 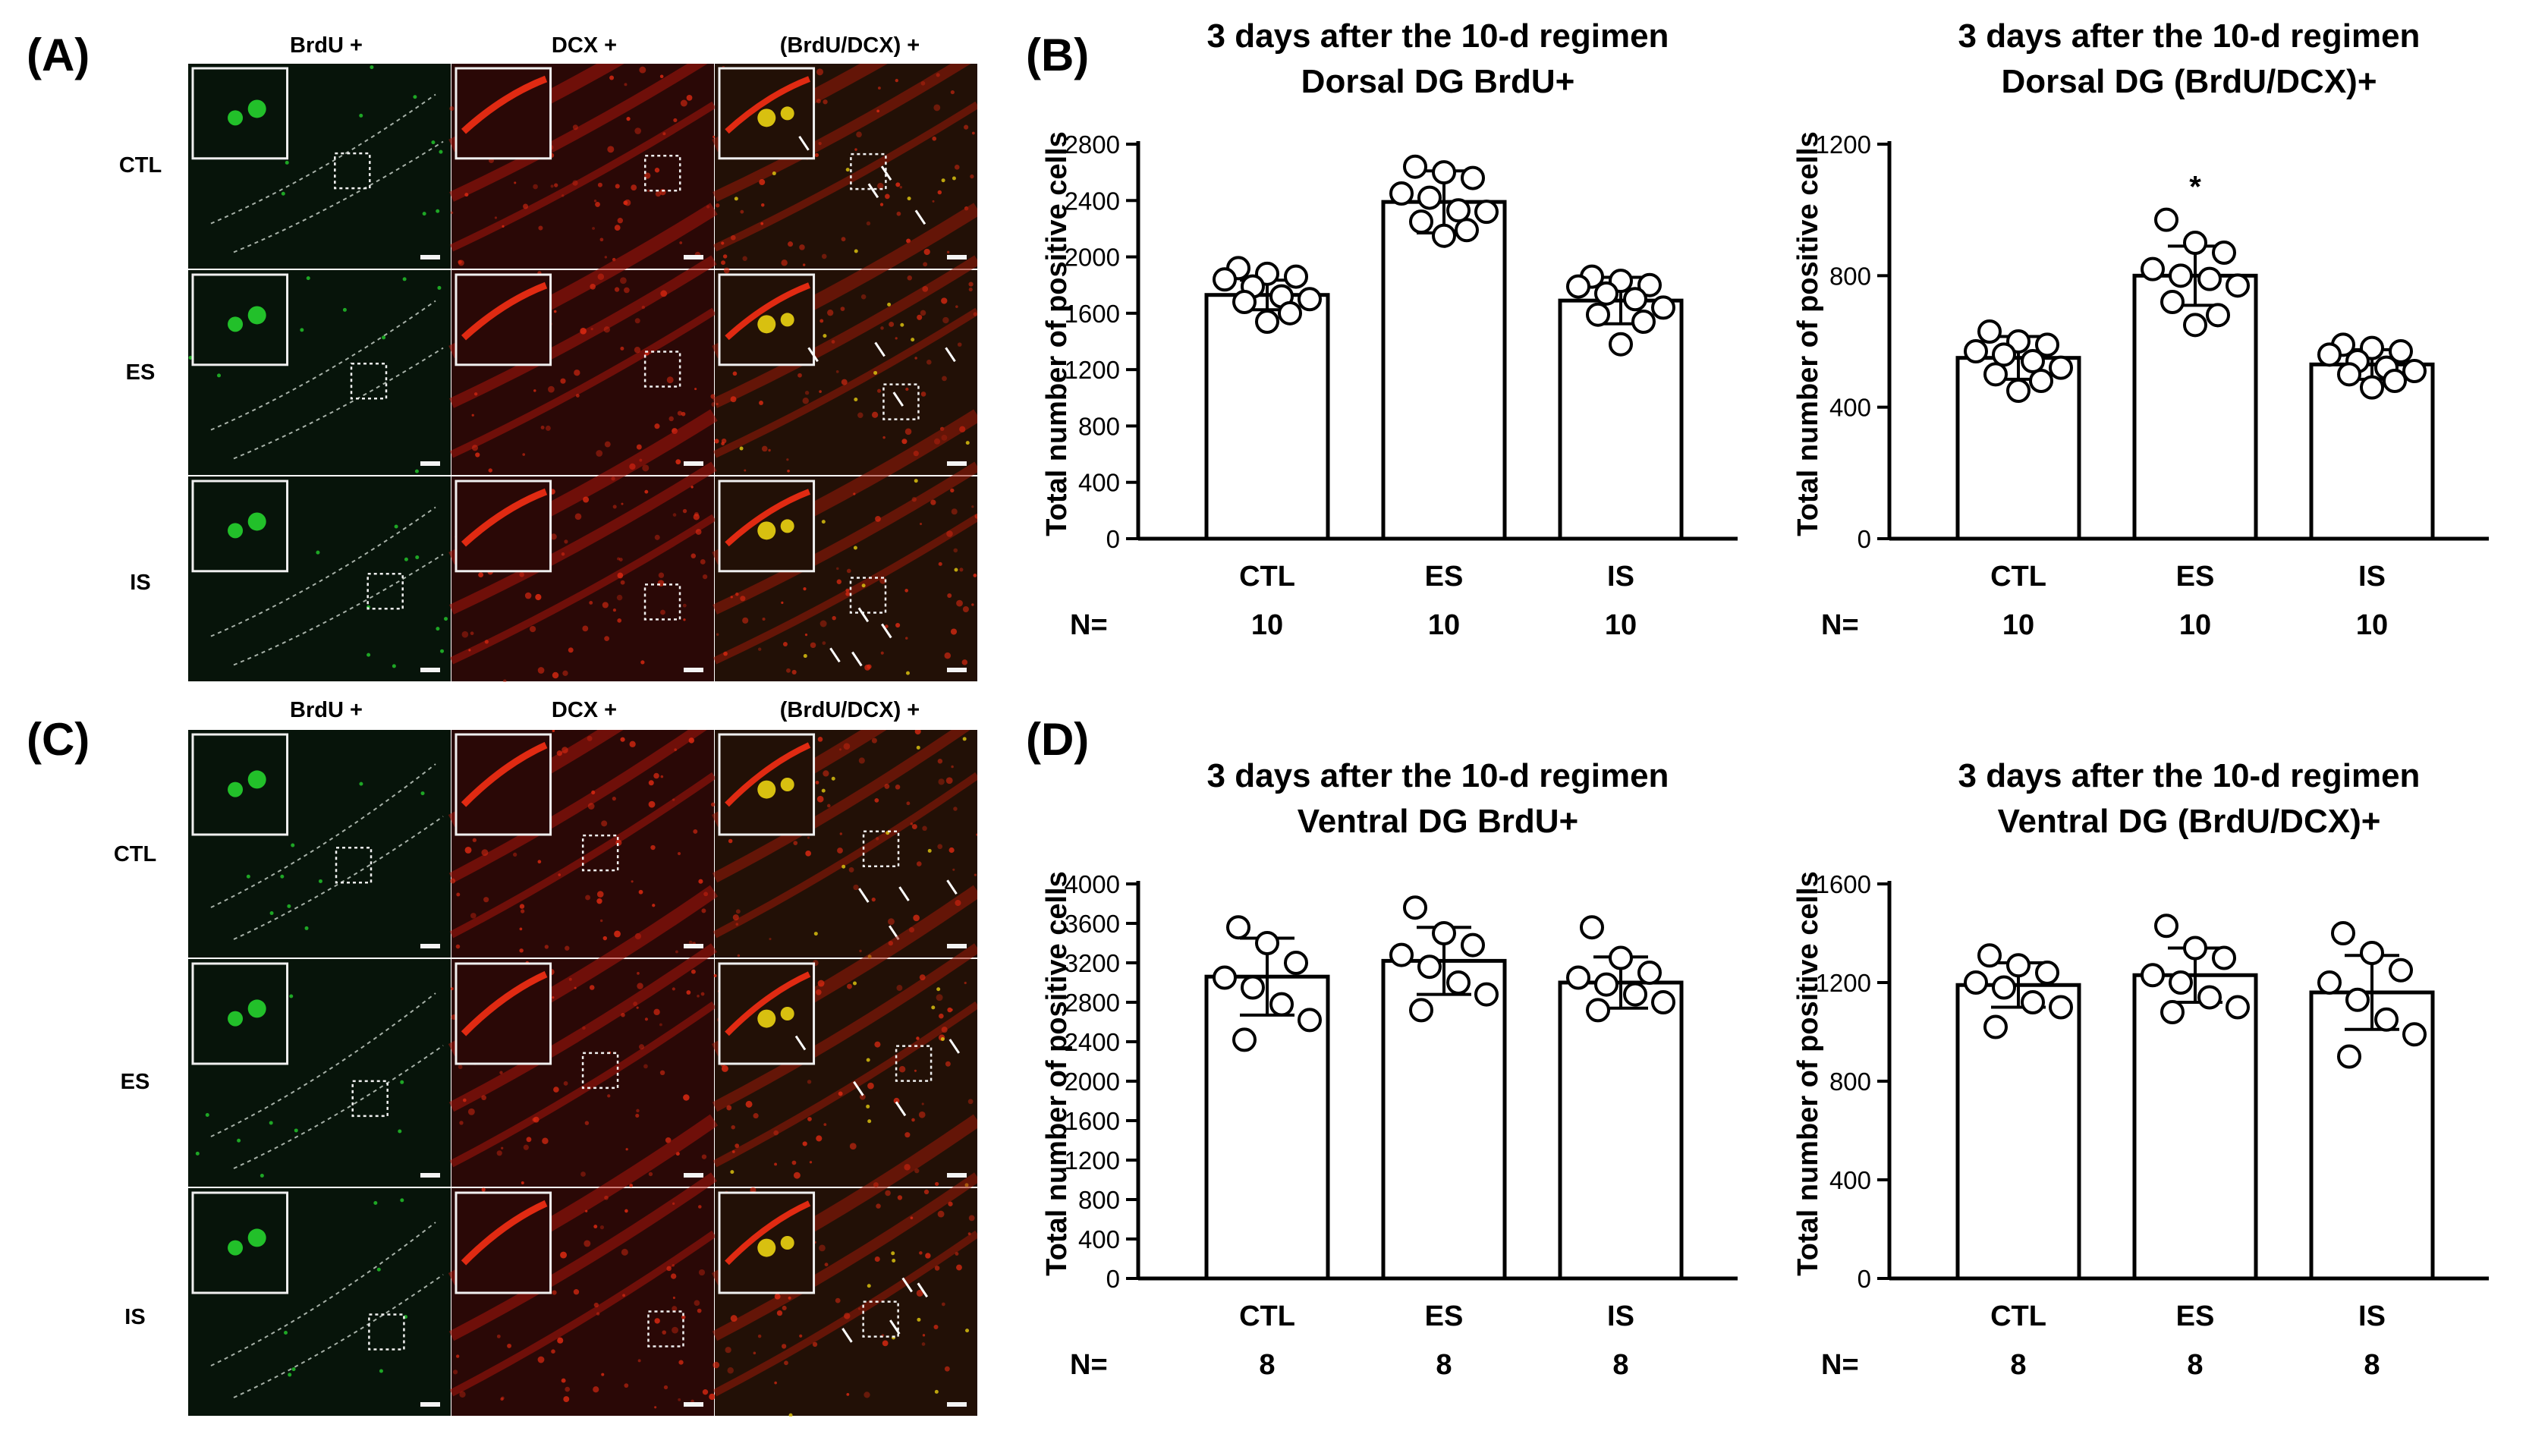 What do you see at coordinates (1840, 625) in the screenshot?
I see `n-label: N=` at bounding box center [1840, 625].